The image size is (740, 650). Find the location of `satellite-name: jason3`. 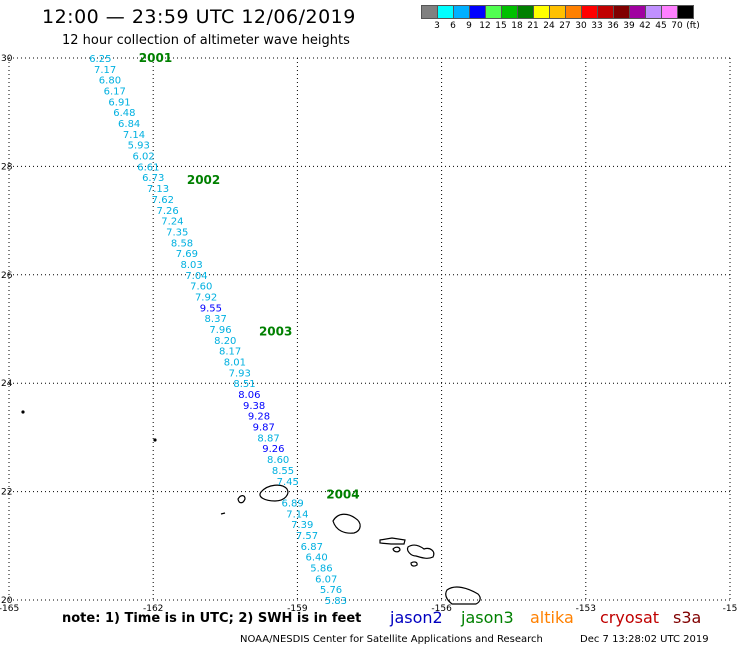

satellite-name: jason3 is located at coordinates (487, 617).